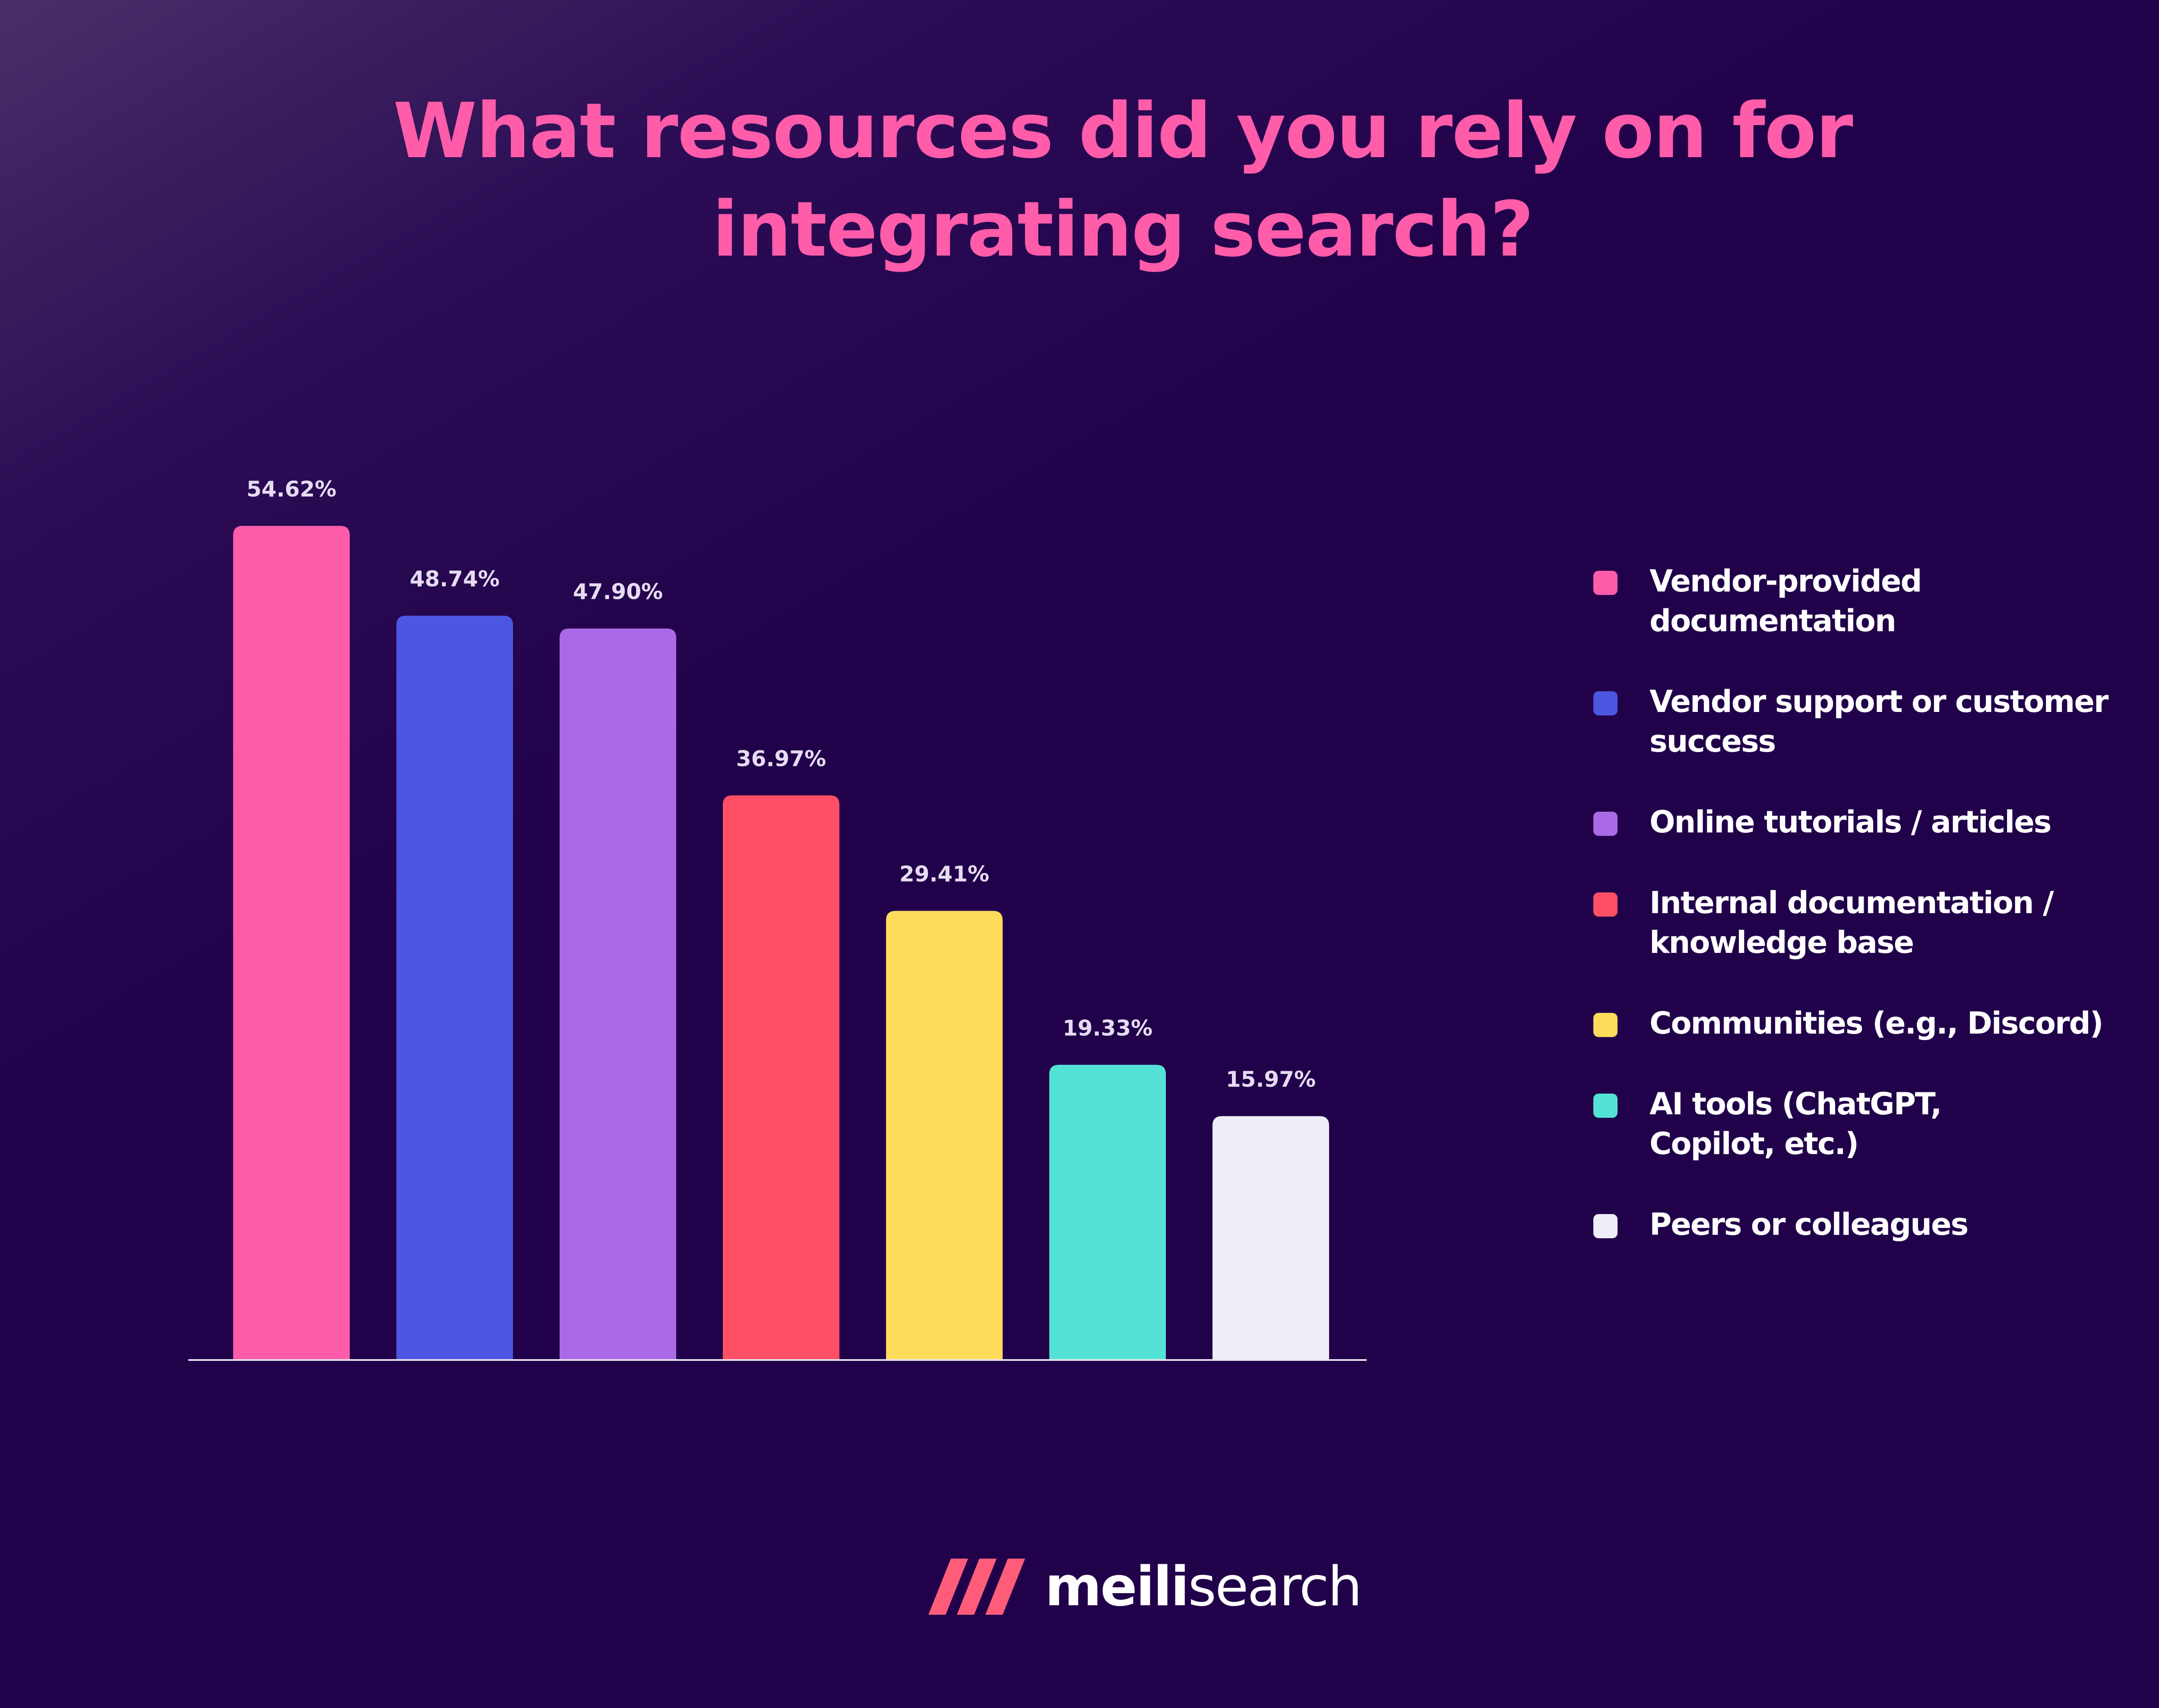 This screenshot has width=2159, height=1708. What do you see at coordinates (1123, 229) in the screenshot?
I see `chart-title-line-2: integrating search?` at bounding box center [1123, 229].